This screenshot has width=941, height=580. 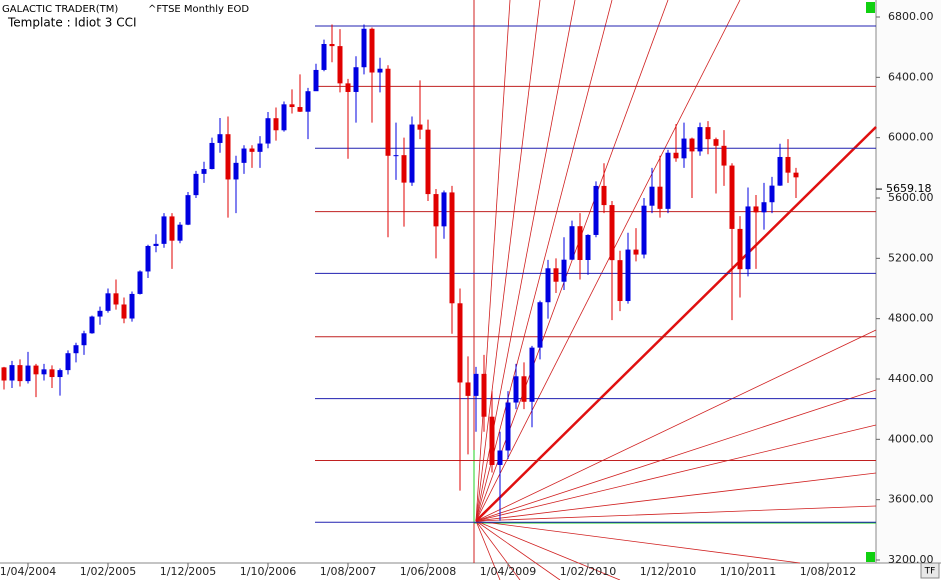 I want to click on x-tick-label: 1/04/2009, so click(x=508, y=571).